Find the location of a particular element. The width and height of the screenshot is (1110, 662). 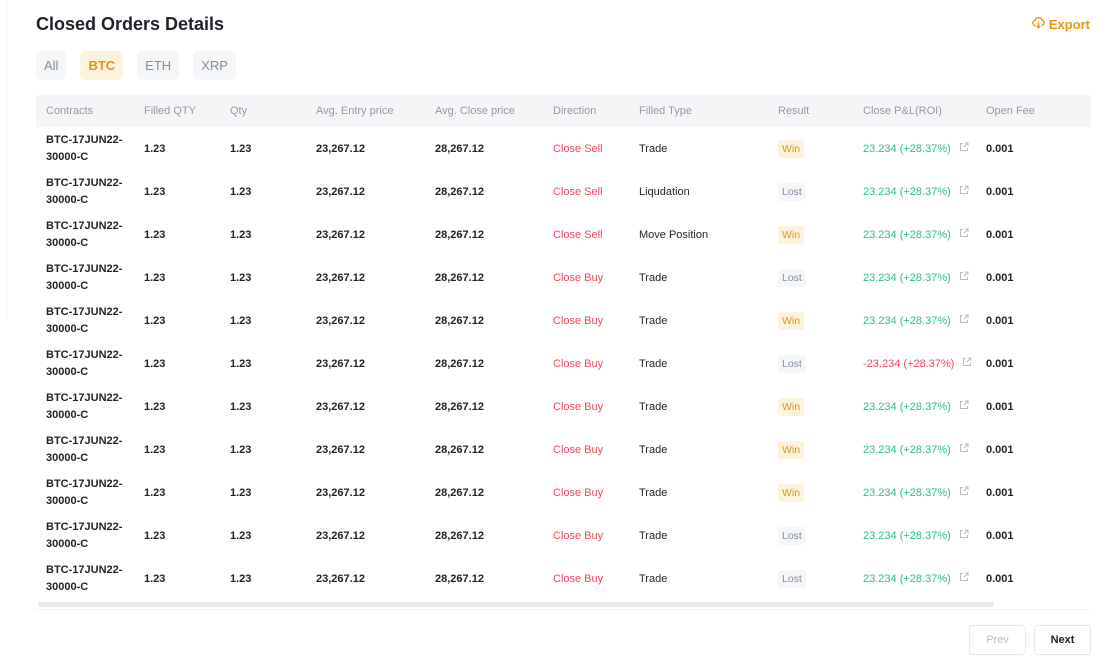

export-button: Export is located at coordinates (1060, 24).